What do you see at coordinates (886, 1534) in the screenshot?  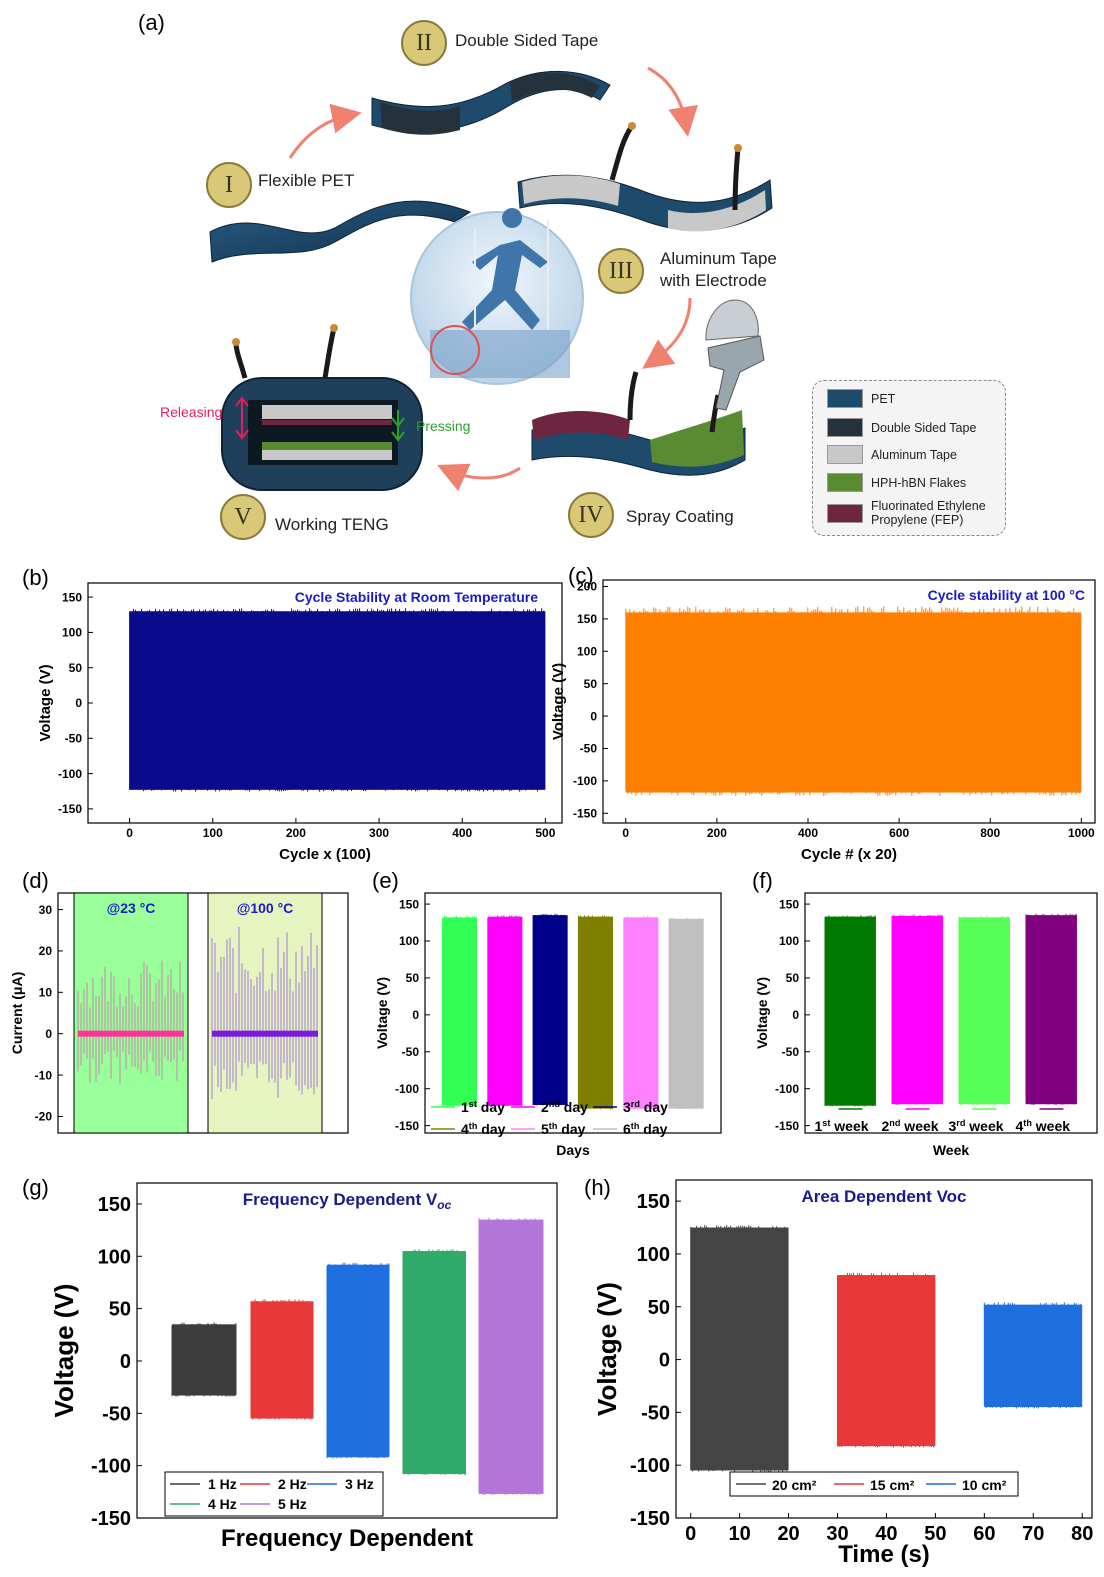 I see `x-tick-label: 40` at bounding box center [886, 1534].